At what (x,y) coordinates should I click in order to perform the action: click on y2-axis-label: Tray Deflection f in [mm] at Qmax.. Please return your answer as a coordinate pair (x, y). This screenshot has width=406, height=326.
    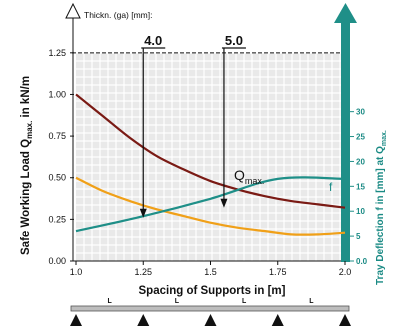
    Looking at the image, I should click on (381, 207).